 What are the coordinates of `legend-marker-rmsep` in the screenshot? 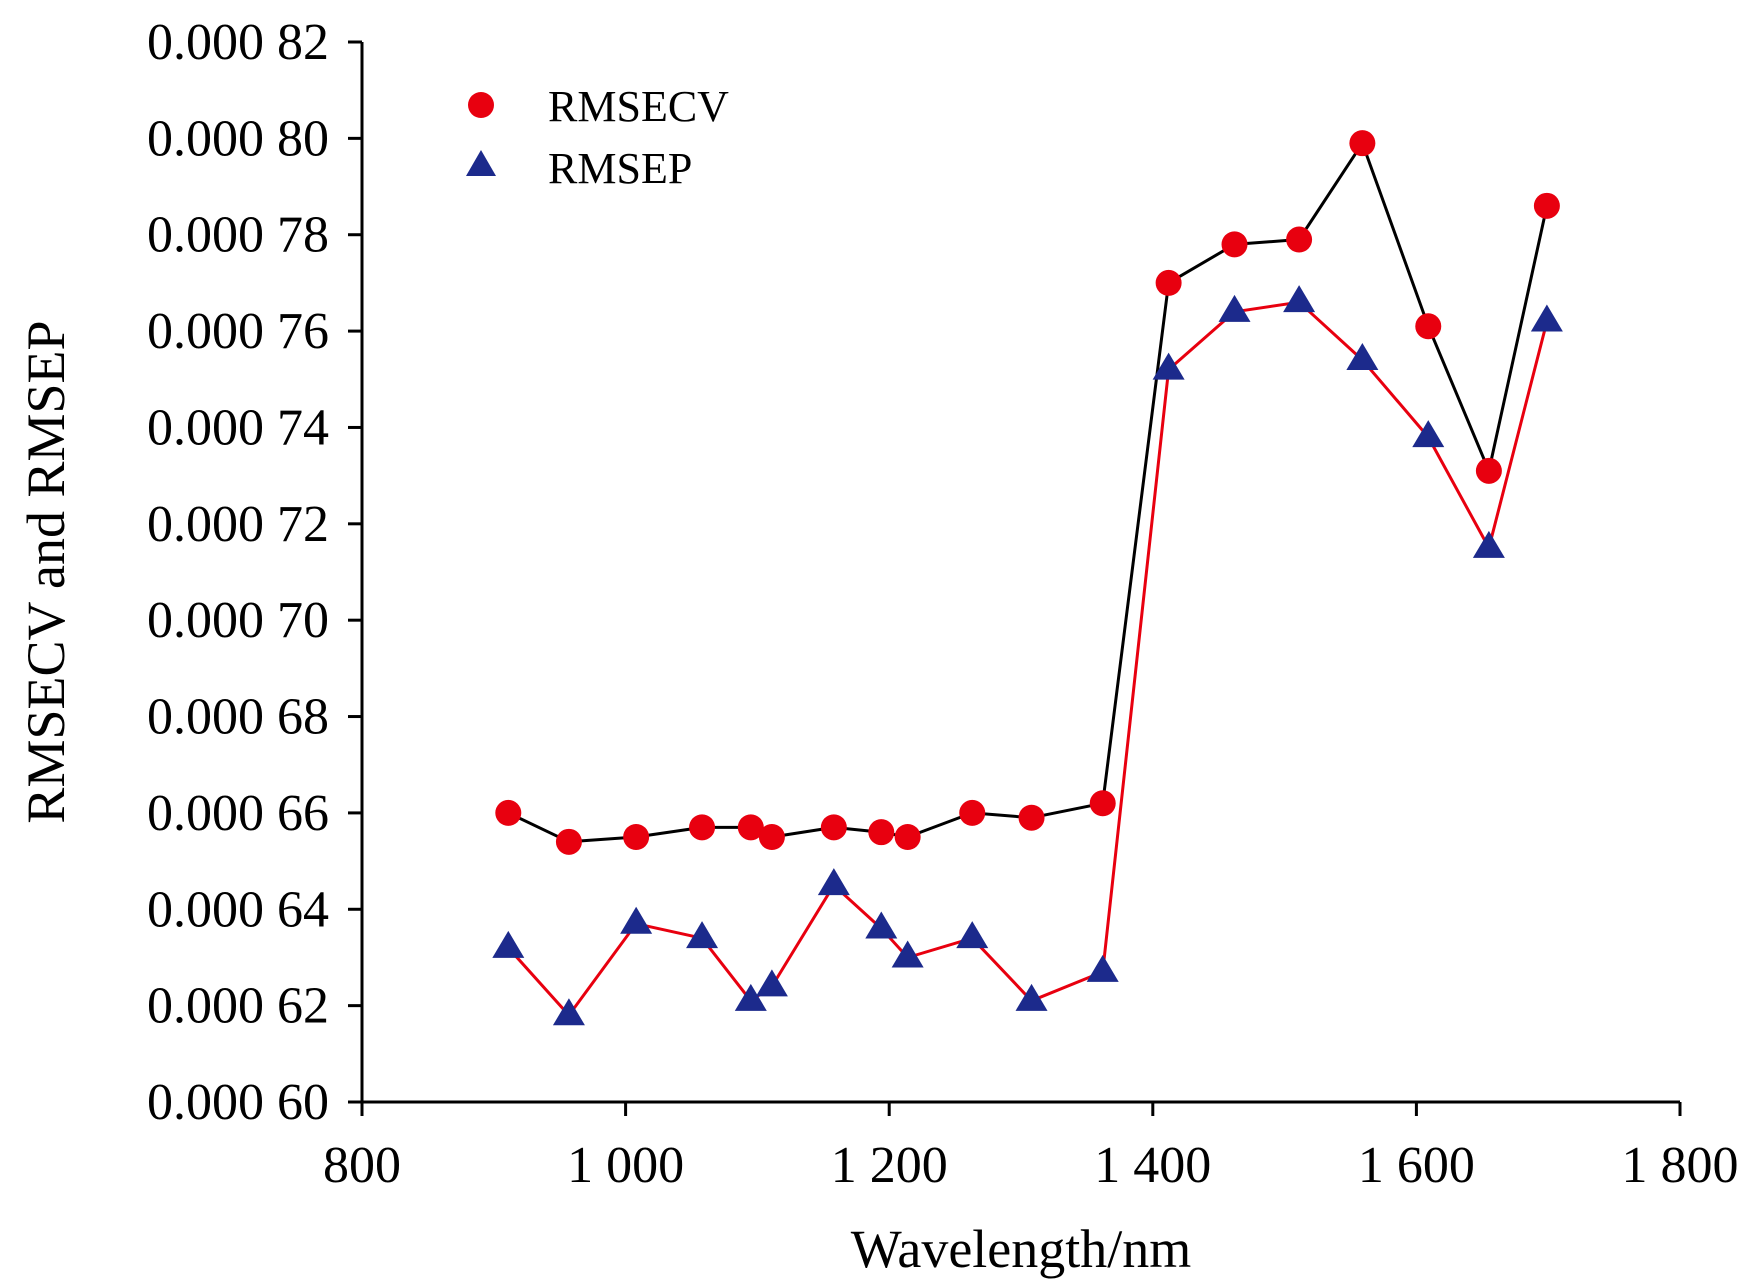 It's located at (481, 163).